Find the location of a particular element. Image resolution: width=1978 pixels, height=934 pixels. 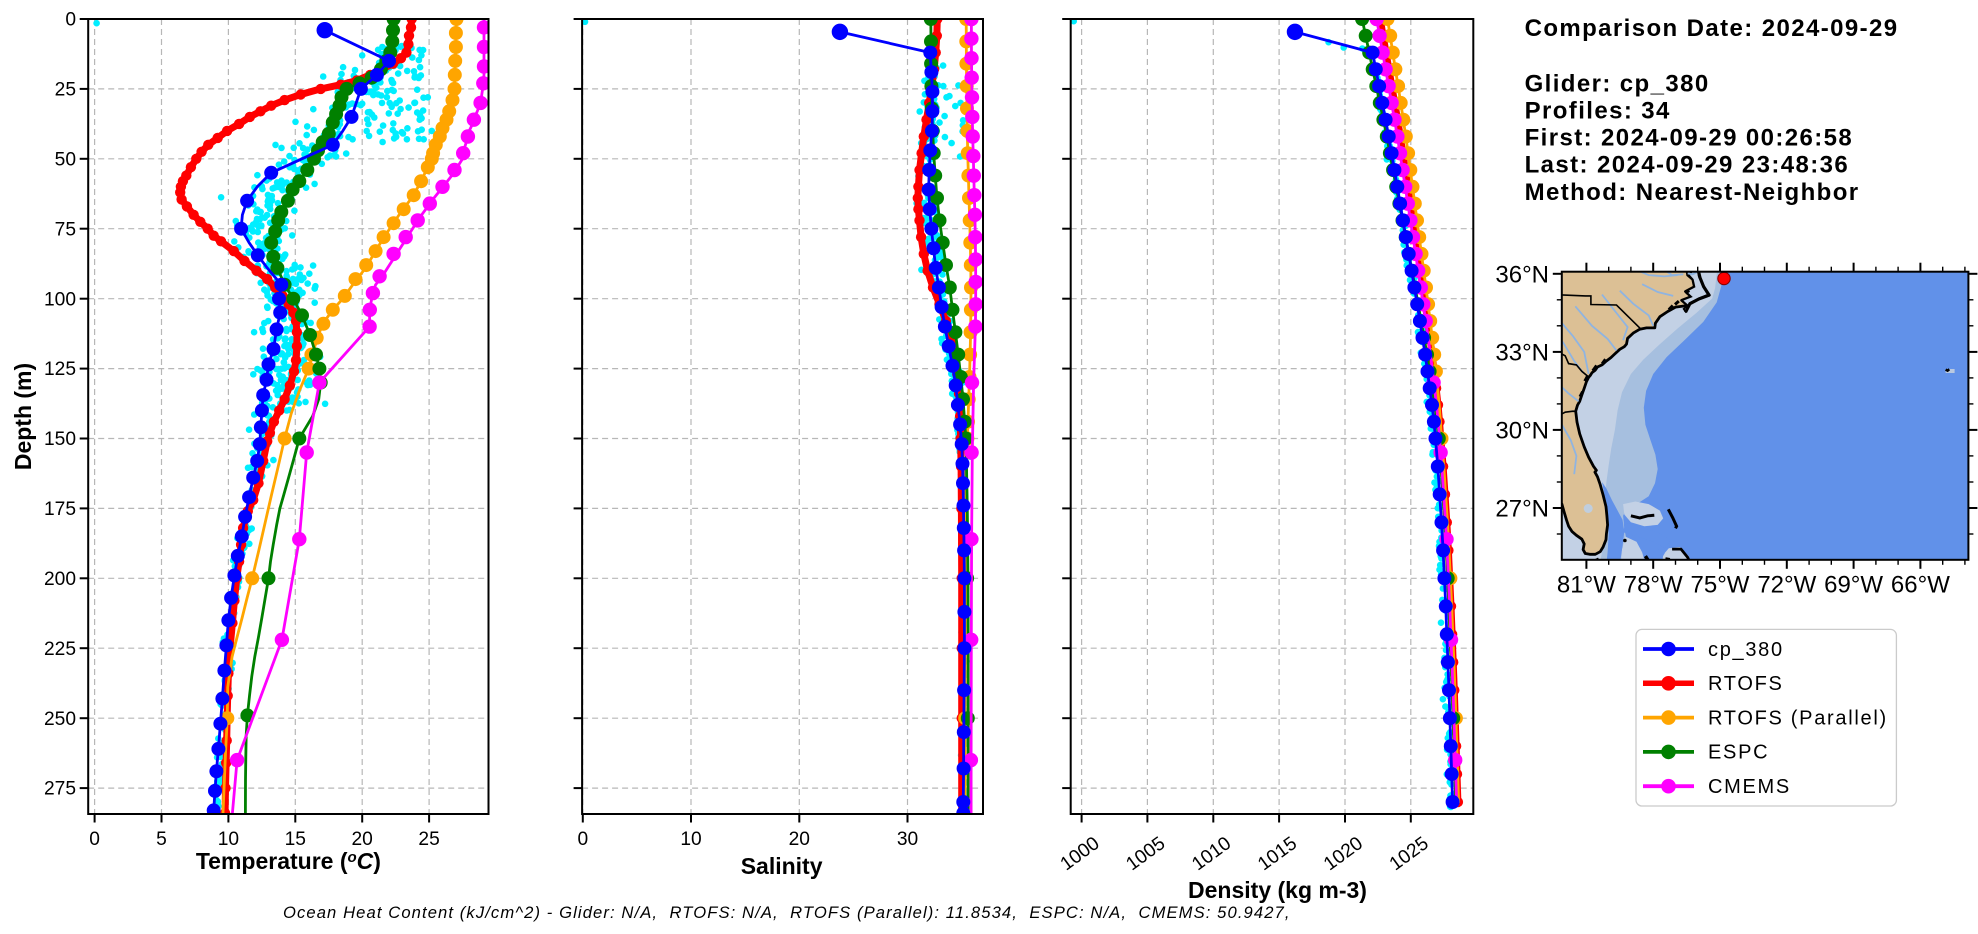

svg-text: 66°W is located at coordinates (1920, 585).